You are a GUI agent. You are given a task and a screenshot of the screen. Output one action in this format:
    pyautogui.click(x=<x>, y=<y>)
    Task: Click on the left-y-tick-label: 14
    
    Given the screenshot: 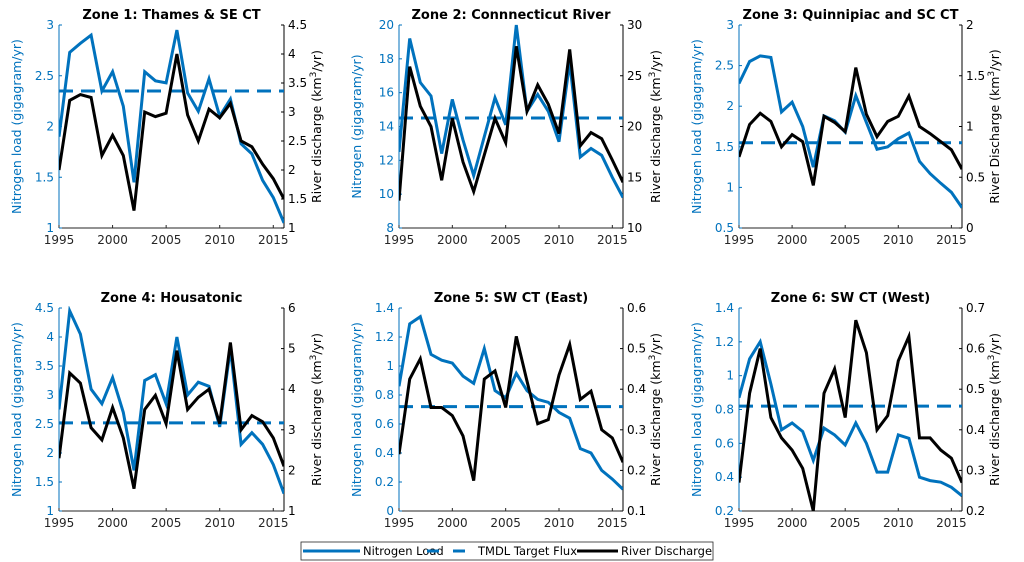 What is the action you would take?
    pyautogui.click(x=386, y=127)
    